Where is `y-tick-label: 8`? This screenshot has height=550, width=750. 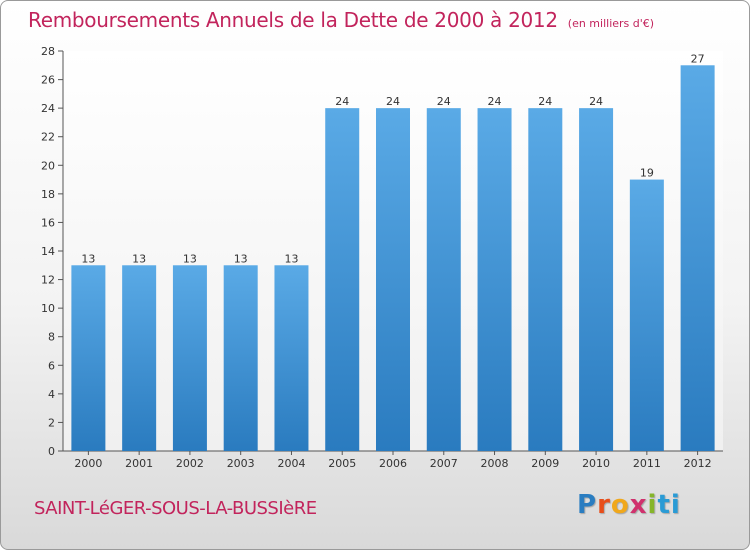
y-tick-label: 8 is located at coordinates (51, 337).